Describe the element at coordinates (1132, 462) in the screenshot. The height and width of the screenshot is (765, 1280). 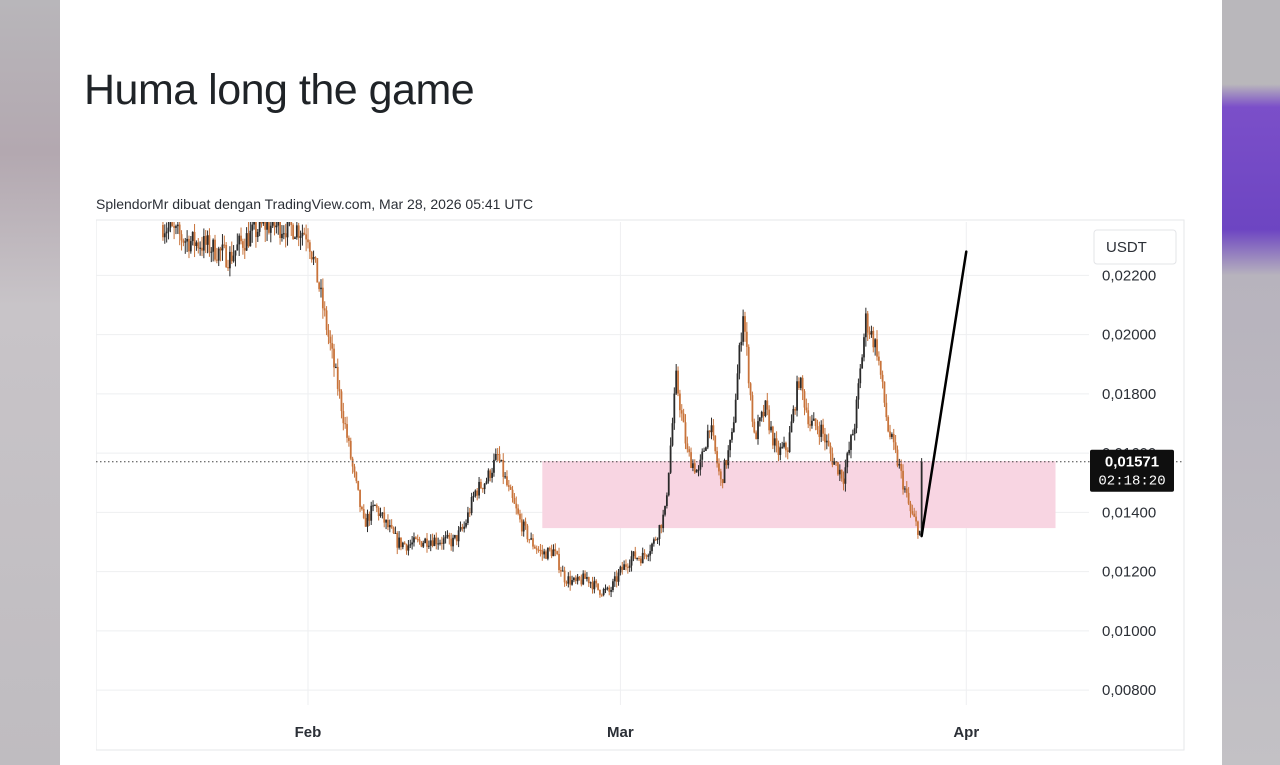
I see `last-price-value: 0,01571` at that location.